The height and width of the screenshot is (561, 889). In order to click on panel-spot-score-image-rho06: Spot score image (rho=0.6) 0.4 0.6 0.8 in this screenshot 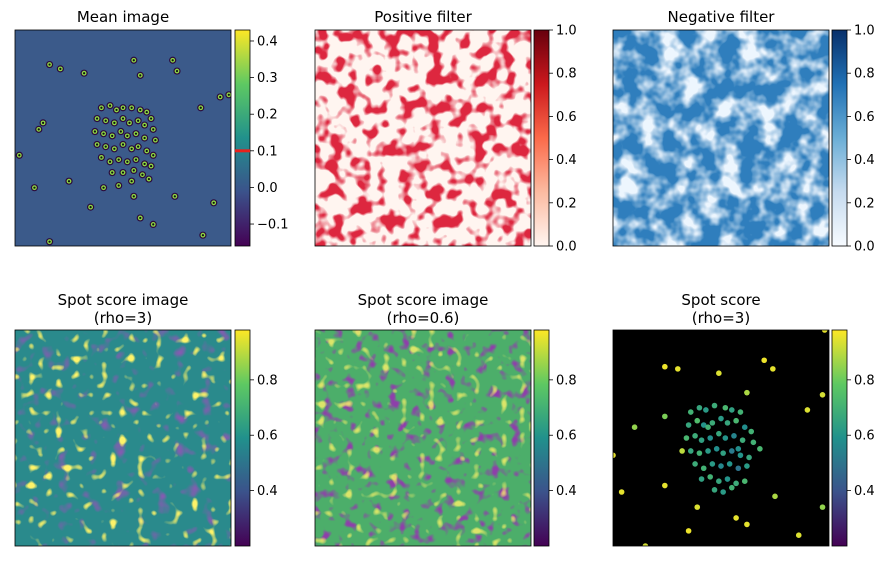, I will do `click(445, 419)`.